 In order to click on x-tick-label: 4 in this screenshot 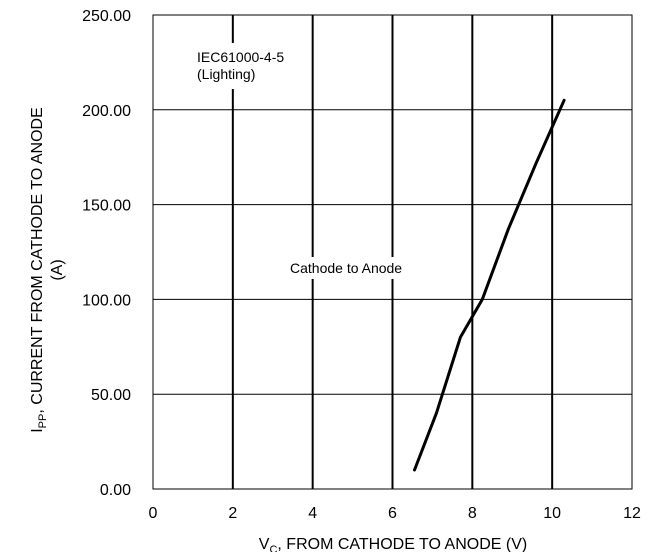, I will do `click(312, 513)`.